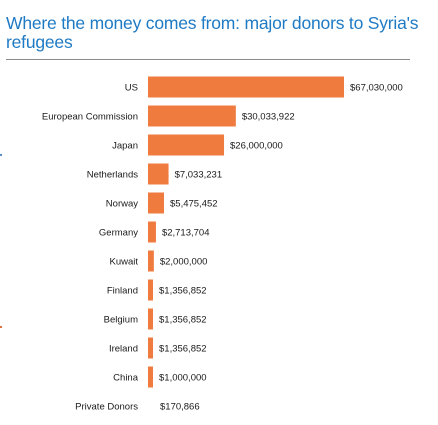  What do you see at coordinates (122, 291) in the screenshot?
I see `category-label: Finland` at bounding box center [122, 291].